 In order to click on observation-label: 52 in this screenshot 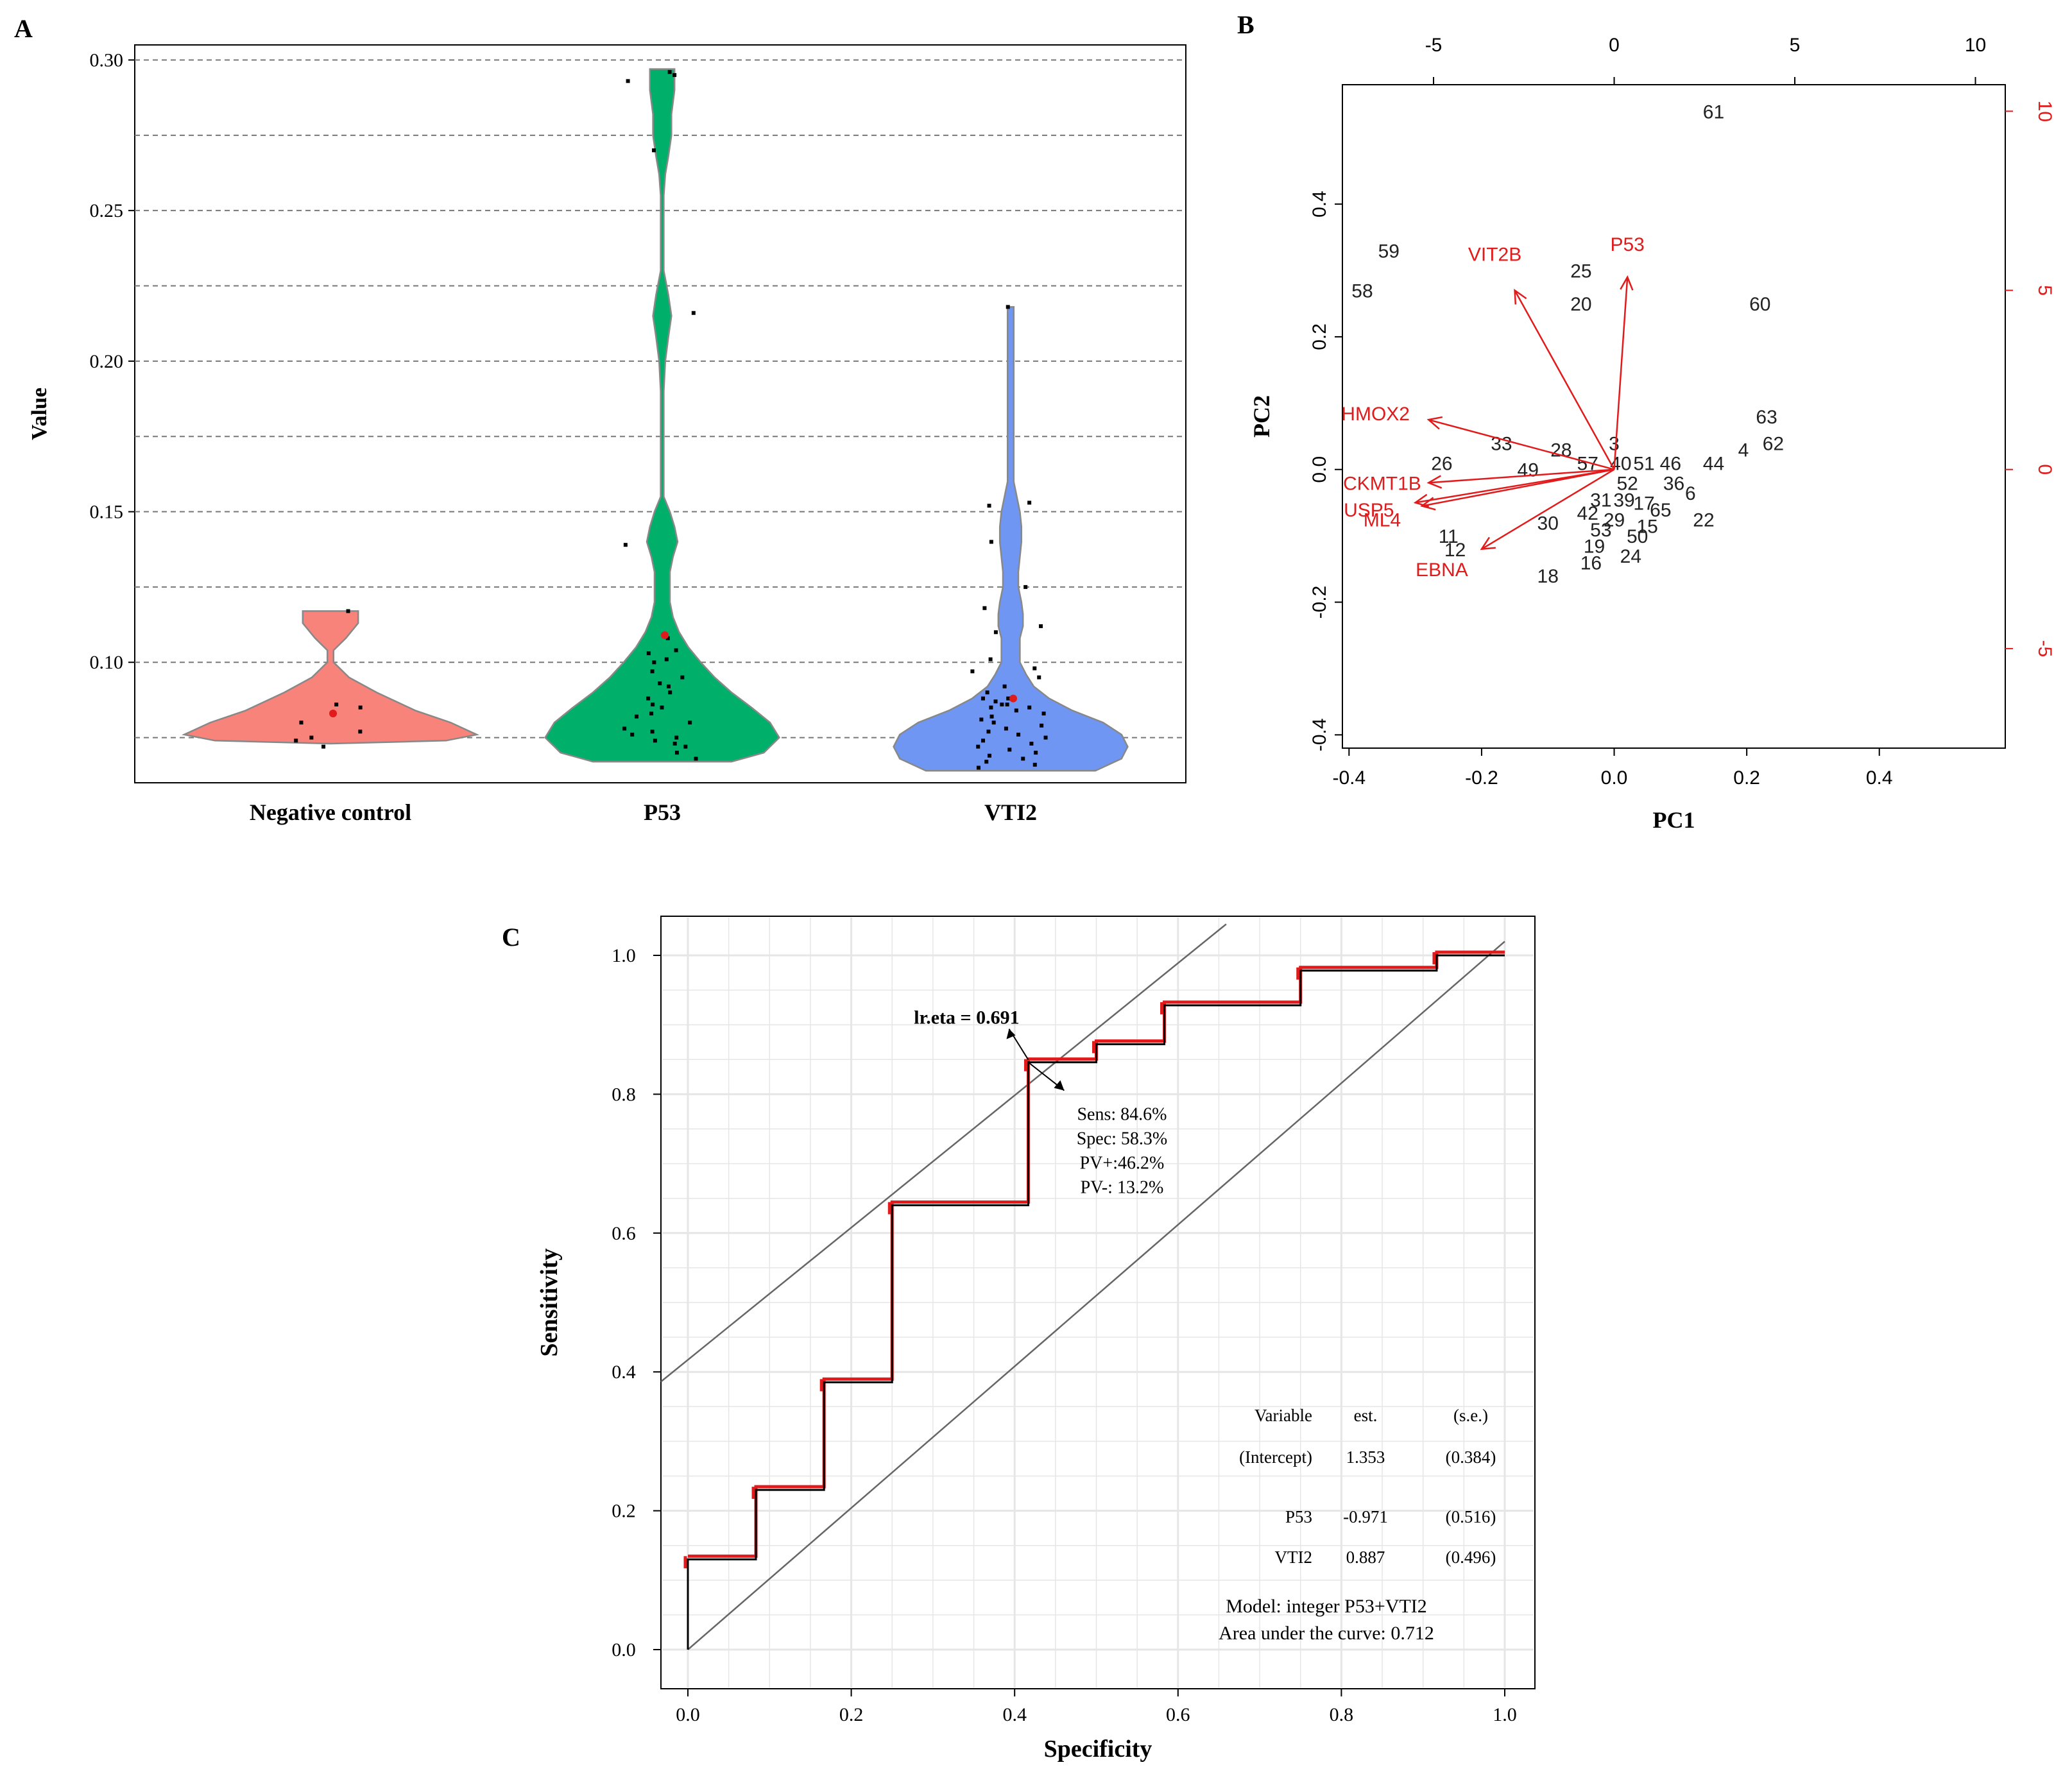, I will do `click(1627, 483)`.